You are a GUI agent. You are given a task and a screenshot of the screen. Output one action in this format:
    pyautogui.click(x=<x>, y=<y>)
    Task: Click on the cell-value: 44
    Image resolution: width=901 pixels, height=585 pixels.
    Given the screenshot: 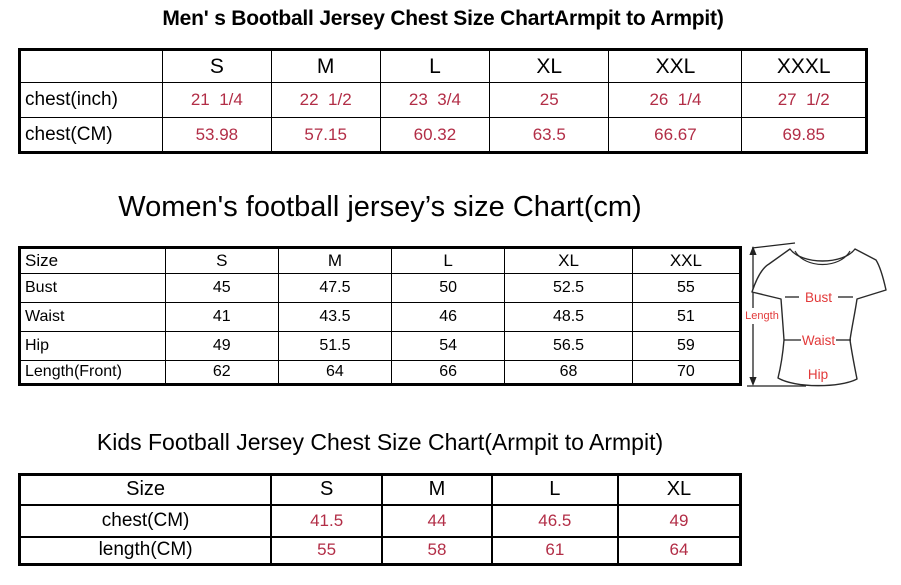 What is the action you would take?
    pyautogui.click(x=437, y=520)
    